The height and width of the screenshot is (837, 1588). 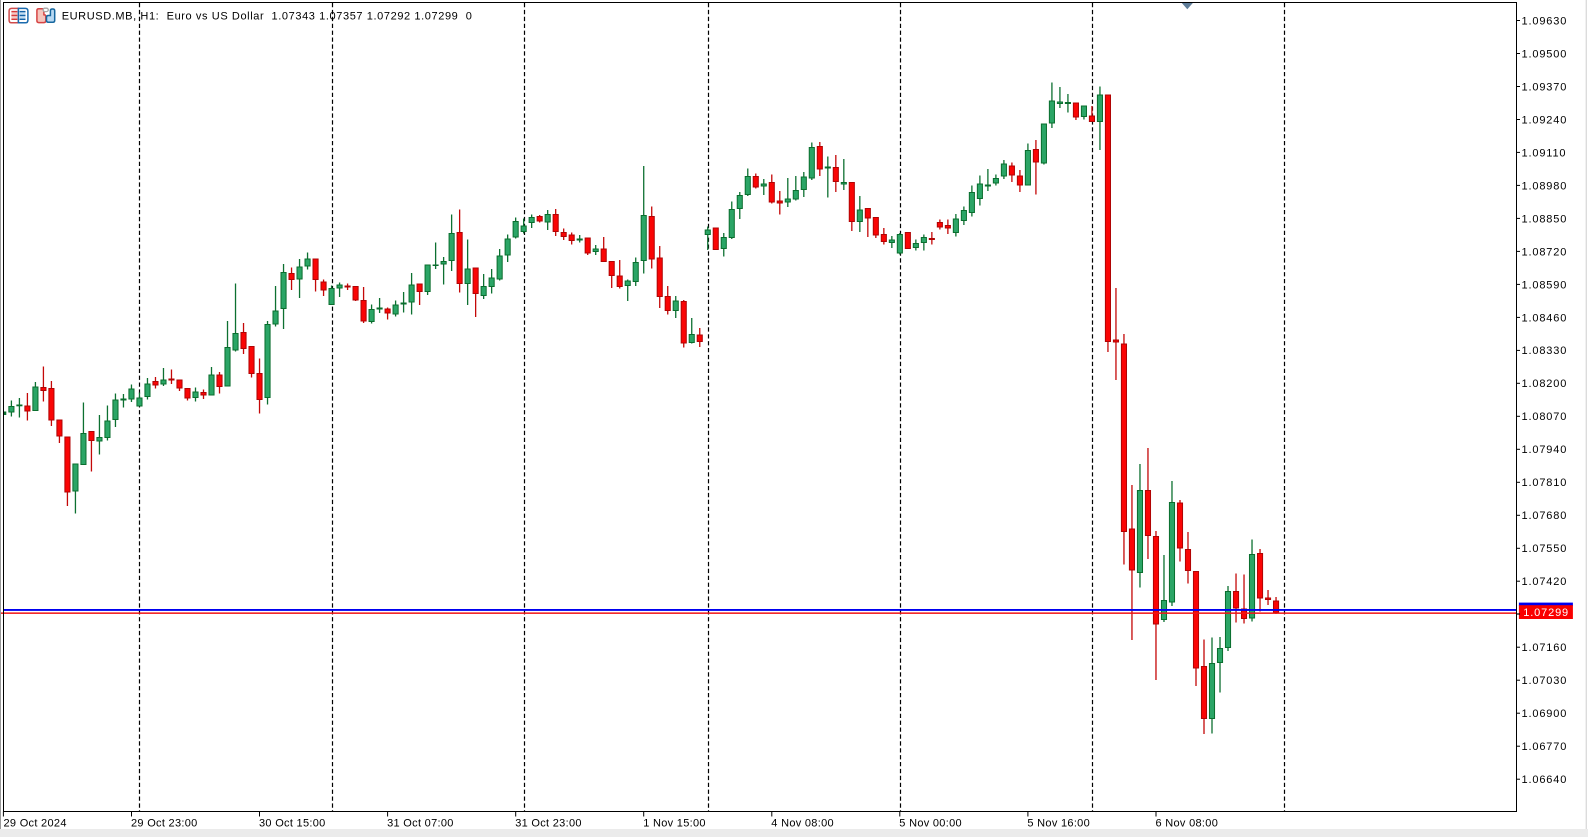 What do you see at coordinates (1545, 450) in the screenshot?
I see `svg-text: 1.07940` at bounding box center [1545, 450].